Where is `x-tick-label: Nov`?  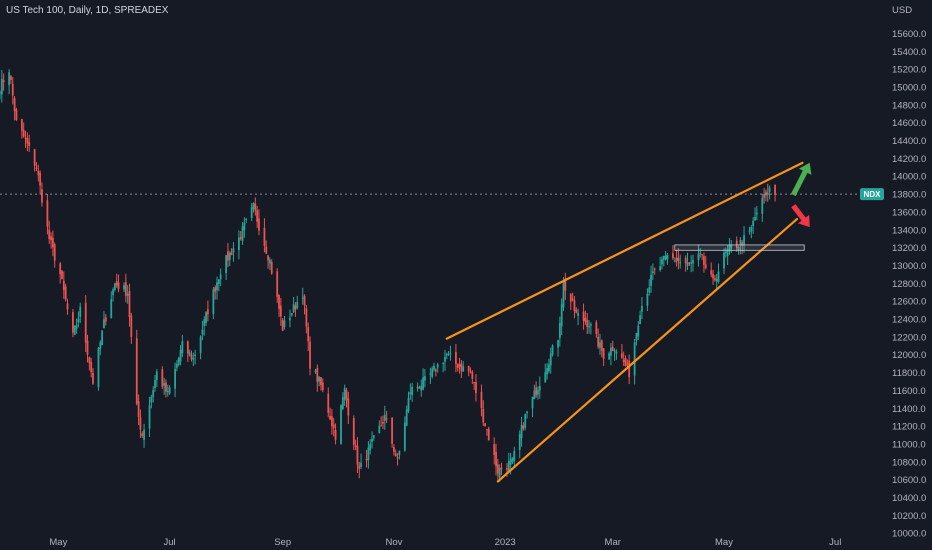 x-tick-label: Nov is located at coordinates (393, 542).